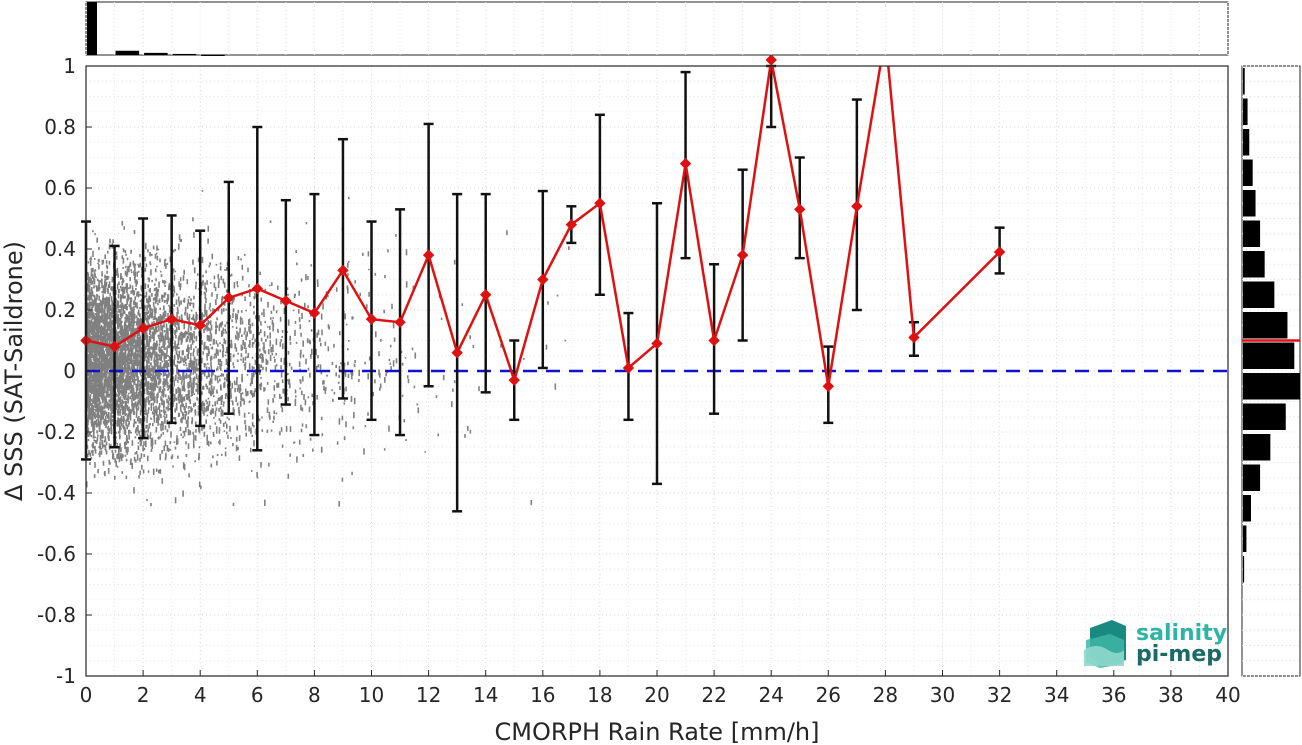  What do you see at coordinates (599, 695) in the screenshot?
I see `x-tick-label: 18` at bounding box center [599, 695].